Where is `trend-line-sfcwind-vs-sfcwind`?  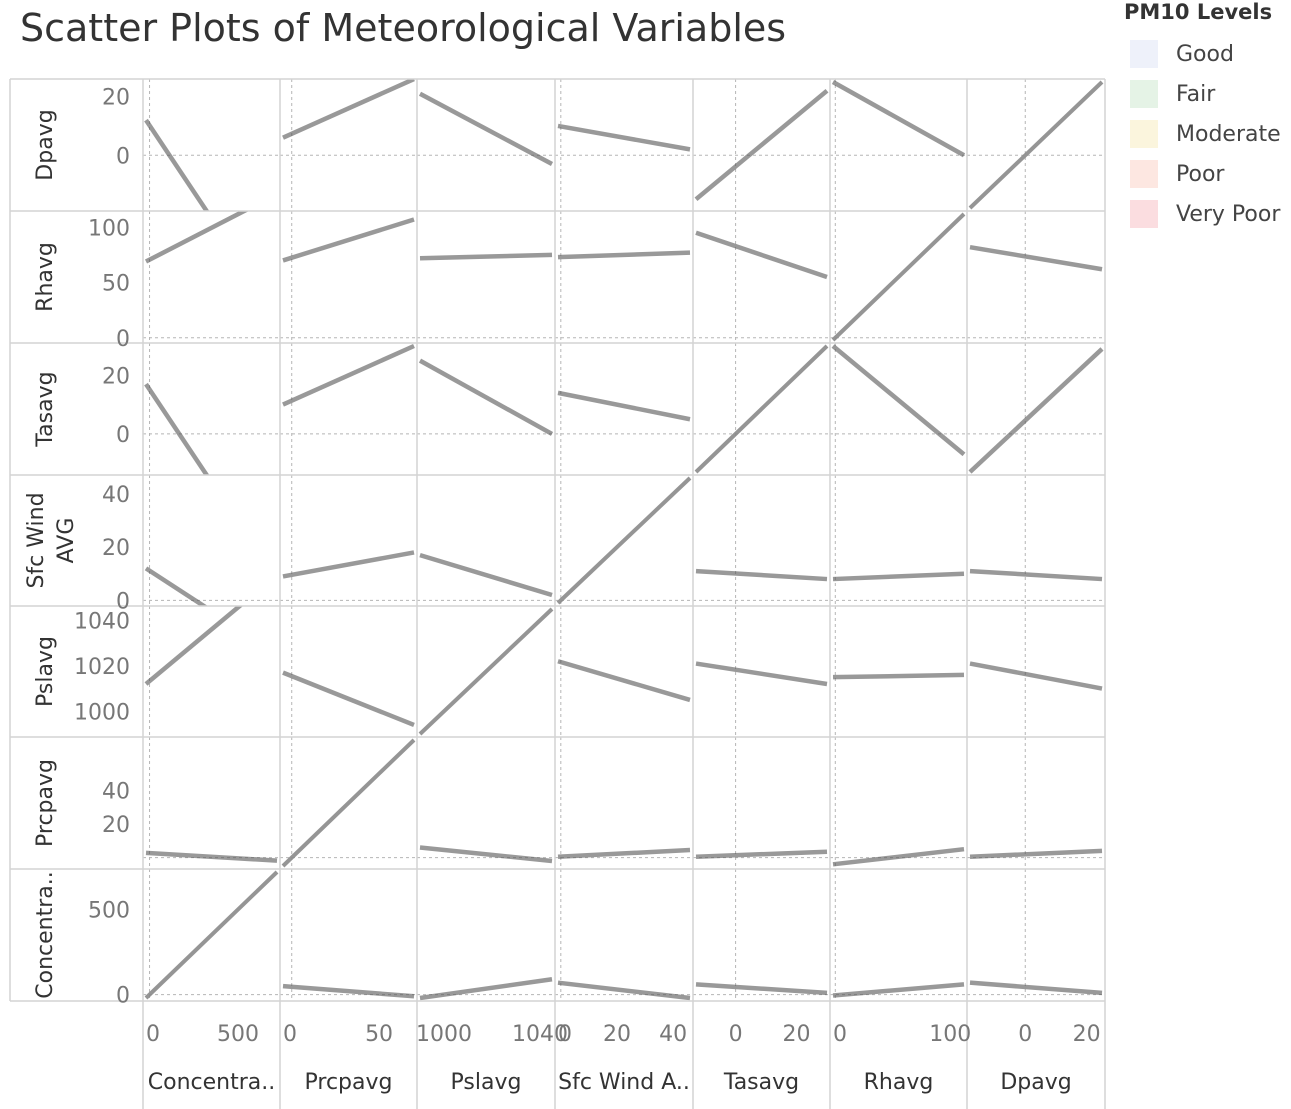 trend-line-sfcwind-vs-sfcwind is located at coordinates (624, 540).